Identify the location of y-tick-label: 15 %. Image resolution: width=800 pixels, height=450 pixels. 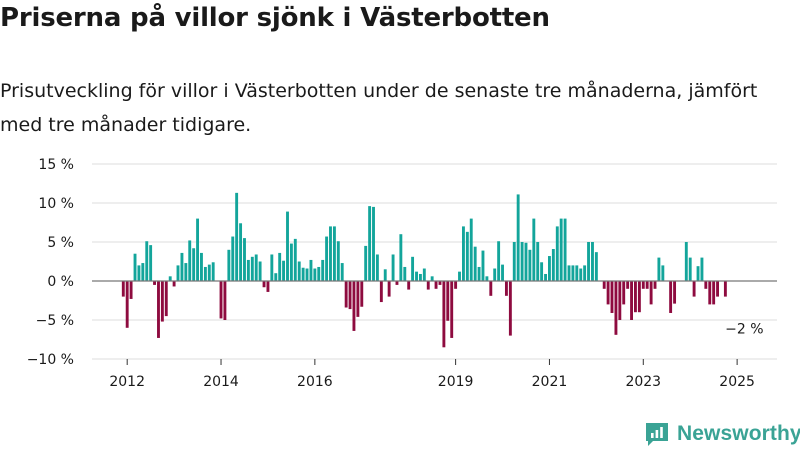
(56, 165).